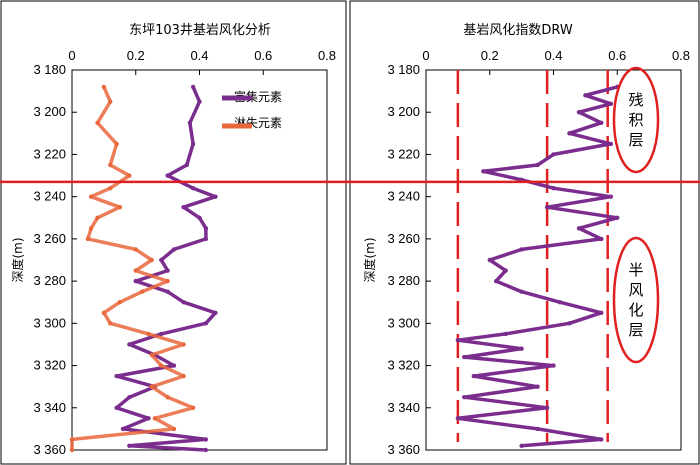 The width and height of the screenshot is (700, 465). Describe the element at coordinates (403, 407) in the screenshot. I see `right-y-tick-label: 3 340` at that location.